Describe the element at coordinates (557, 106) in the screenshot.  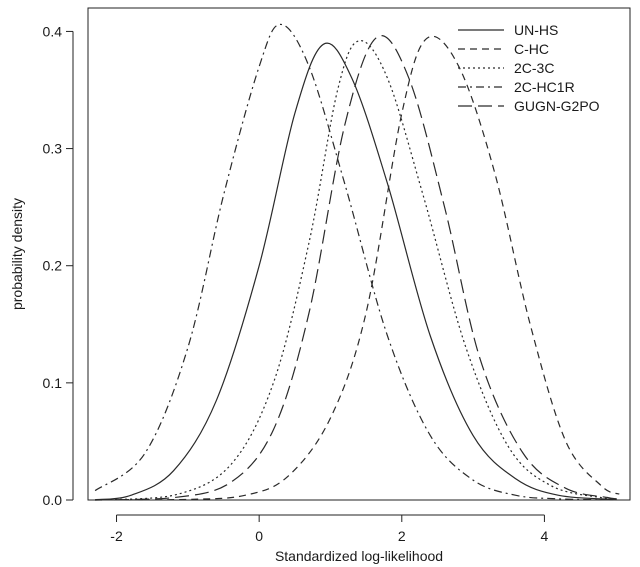
I see `legend-label: GUGN-G2PO` at that location.